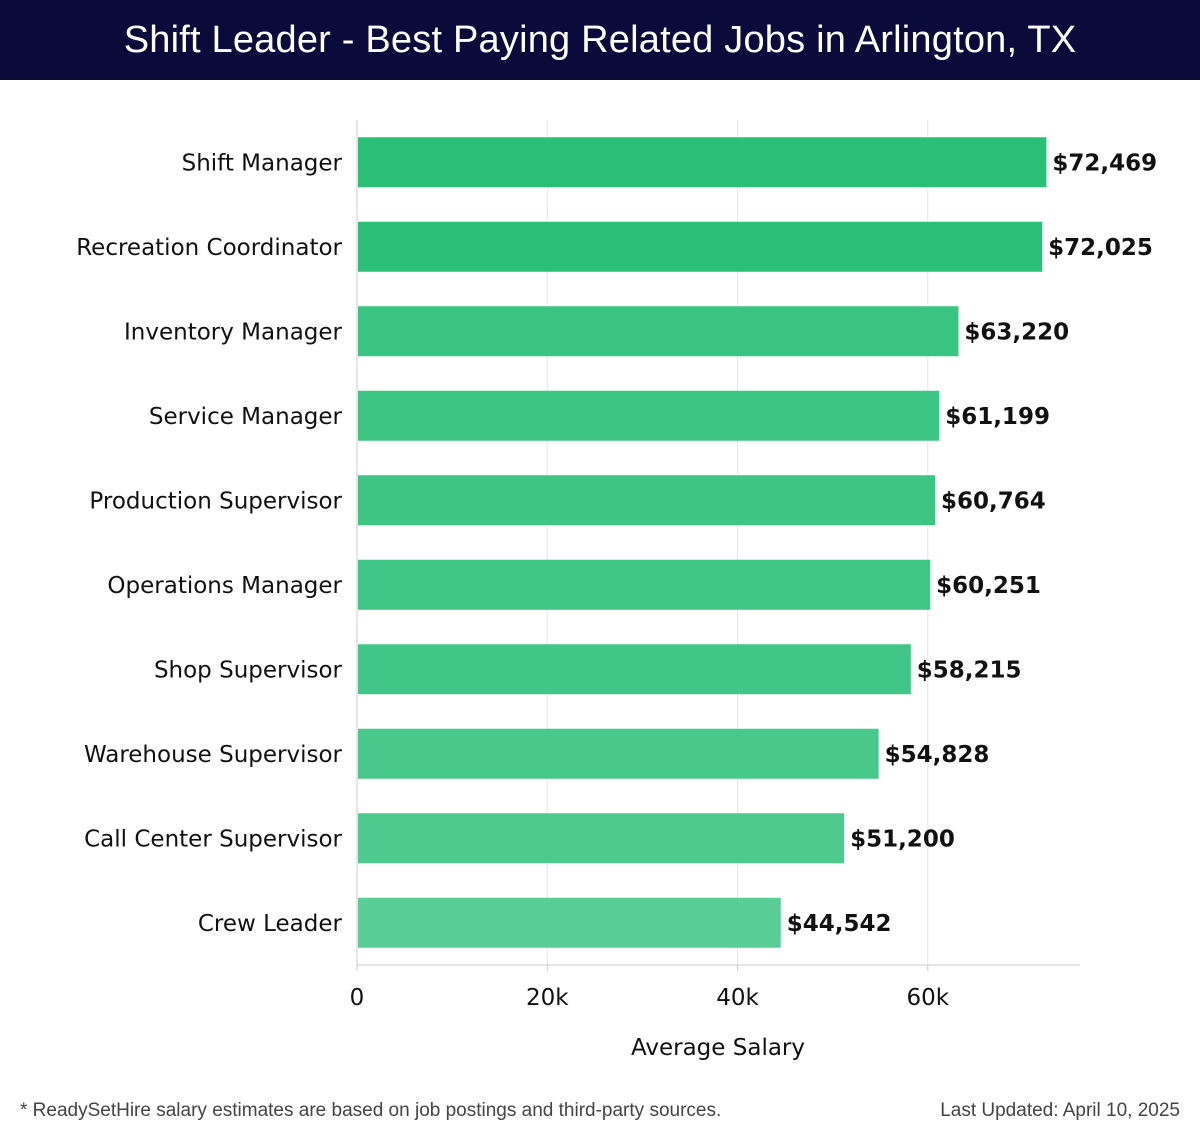 The image size is (1200, 1140). Describe the element at coordinates (270, 924) in the screenshot. I see `category-label: Crew Leader` at that location.